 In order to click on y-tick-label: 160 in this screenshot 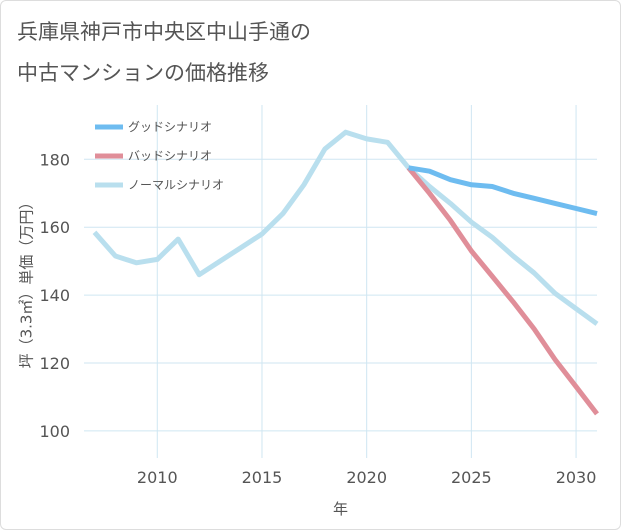, I will do `click(54, 227)`.